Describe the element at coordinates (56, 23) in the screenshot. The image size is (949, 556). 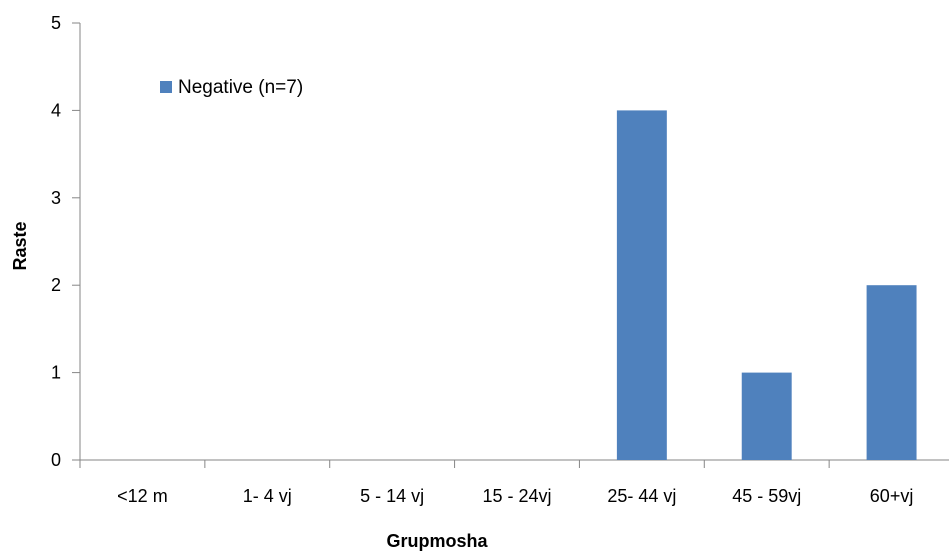
I see `y-tick-label: 5` at that location.